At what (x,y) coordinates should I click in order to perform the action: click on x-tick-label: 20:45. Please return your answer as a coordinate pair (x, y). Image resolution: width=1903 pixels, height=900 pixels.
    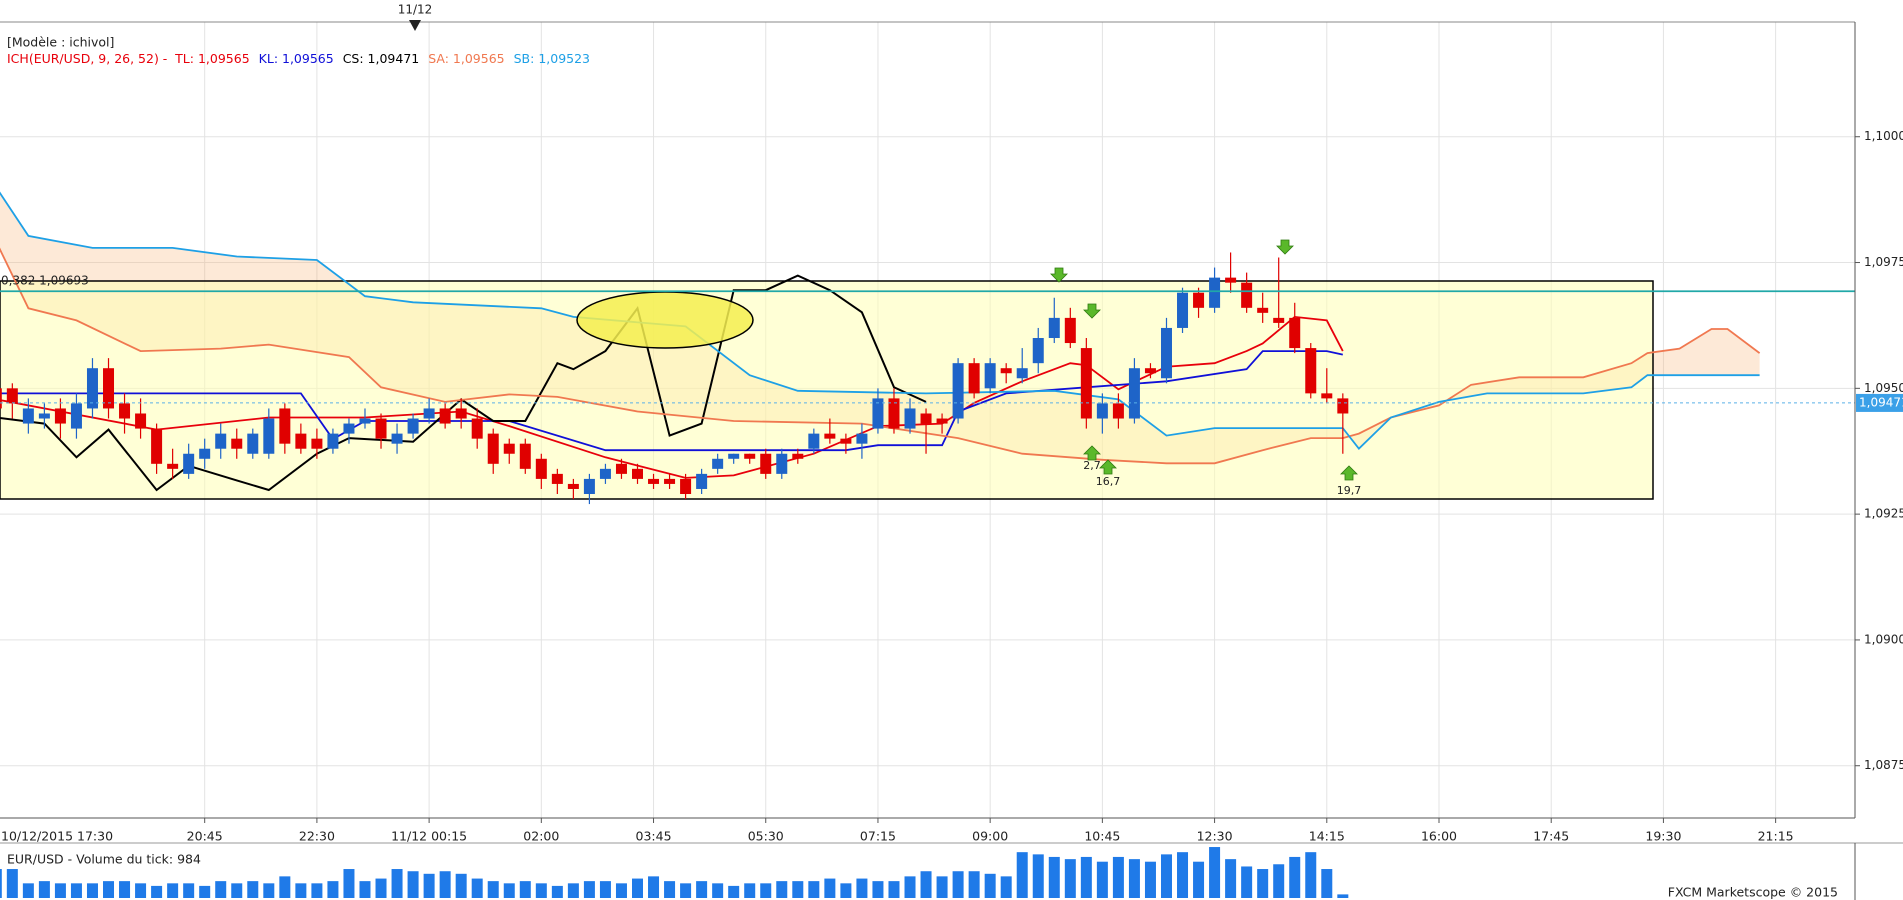
    Looking at the image, I should click on (205, 836).